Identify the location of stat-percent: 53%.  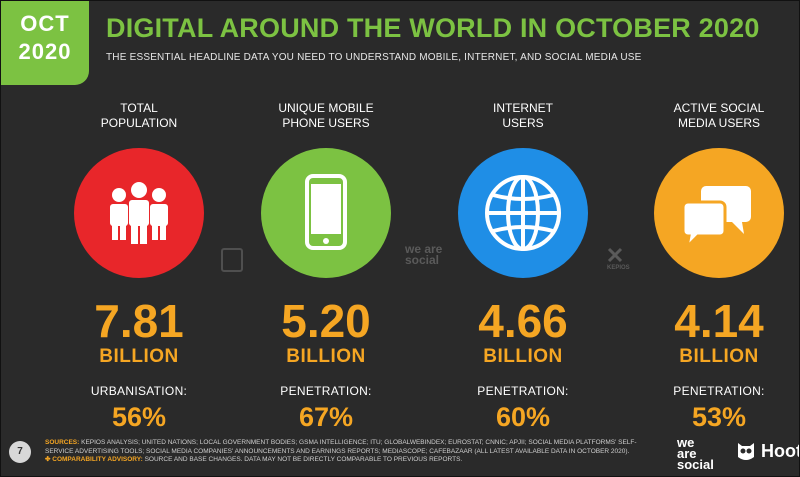
(719, 417).